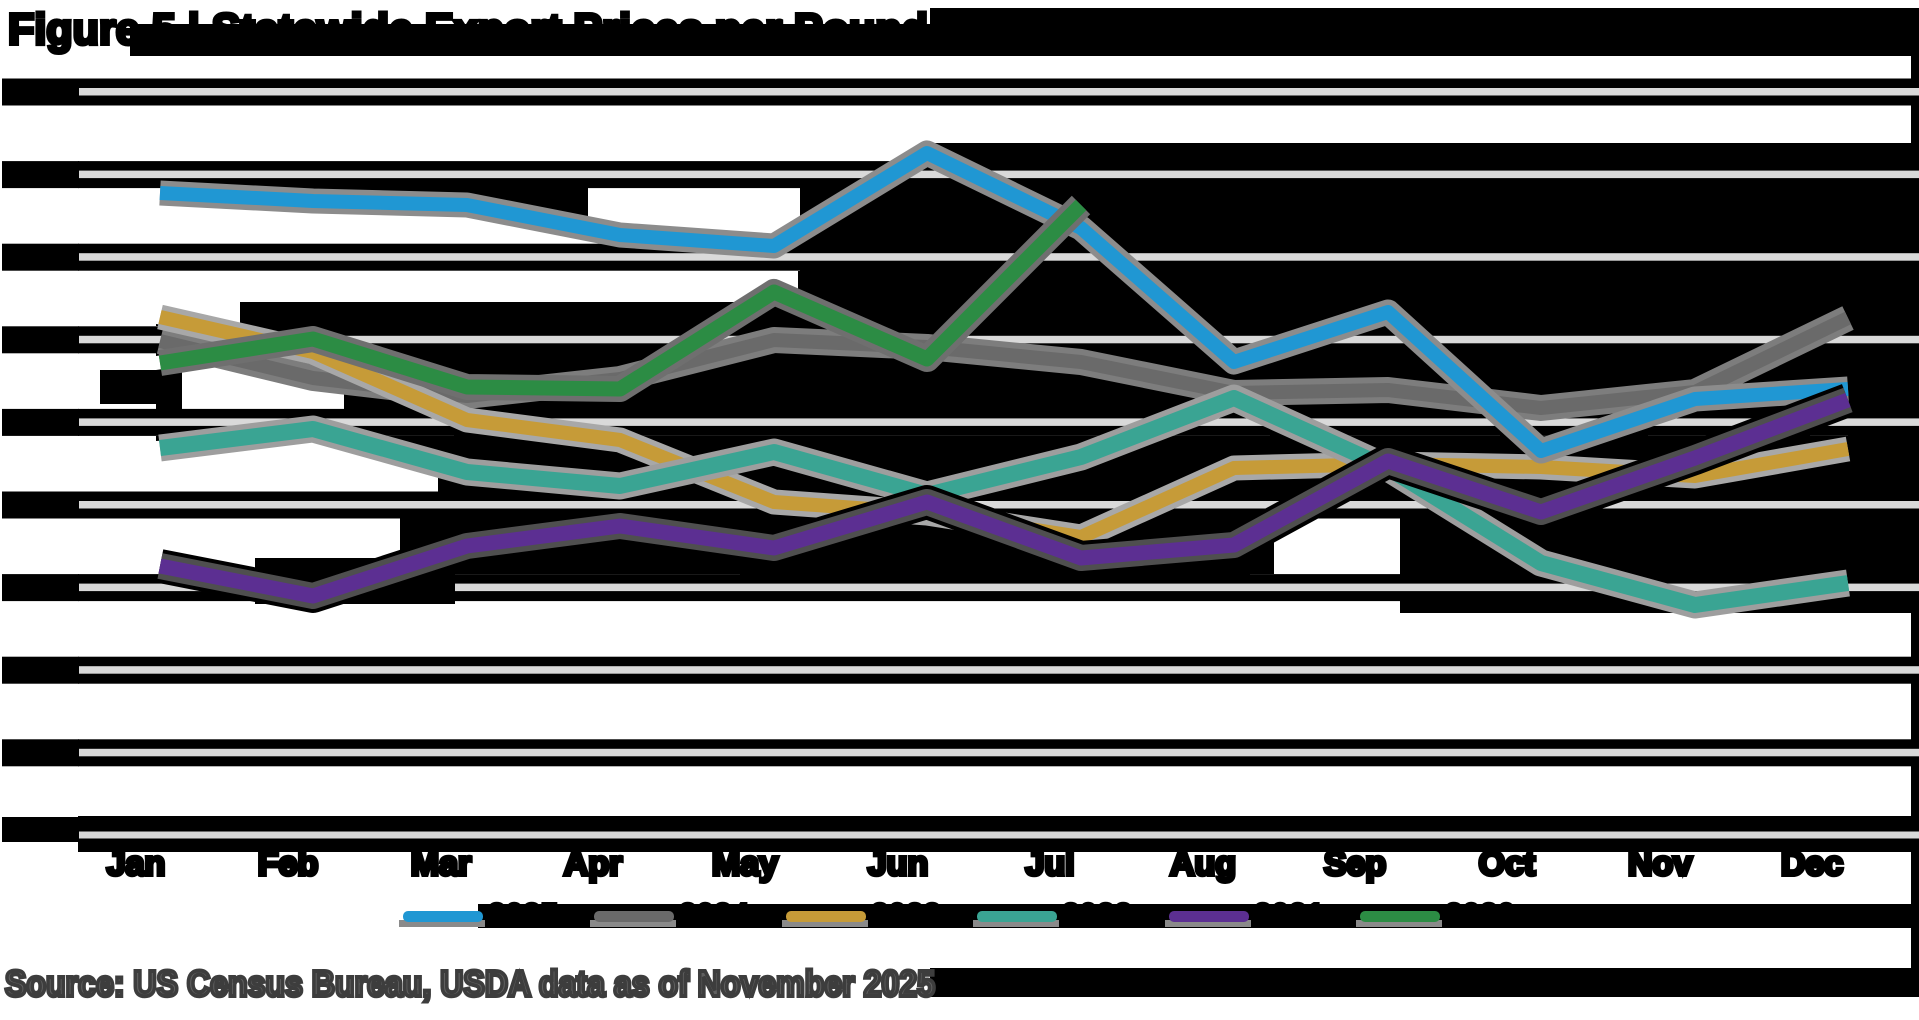  I want to click on svg-text: 2025, so click(523, 915).